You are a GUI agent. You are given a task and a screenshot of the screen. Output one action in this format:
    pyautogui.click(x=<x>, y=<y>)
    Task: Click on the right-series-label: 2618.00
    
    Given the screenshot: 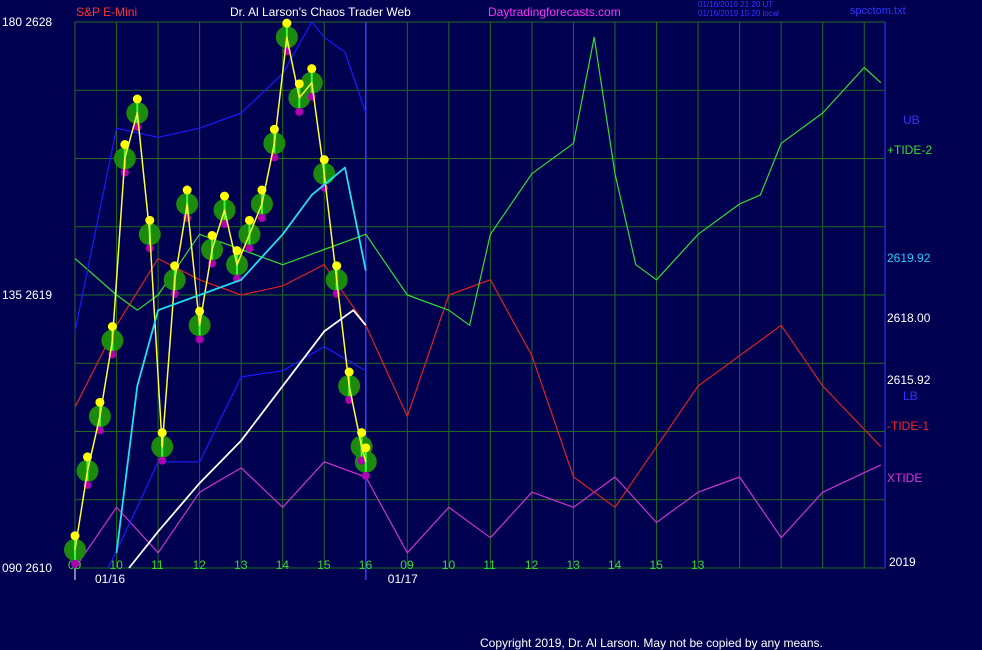 What is the action you would take?
    pyautogui.click(x=909, y=318)
    